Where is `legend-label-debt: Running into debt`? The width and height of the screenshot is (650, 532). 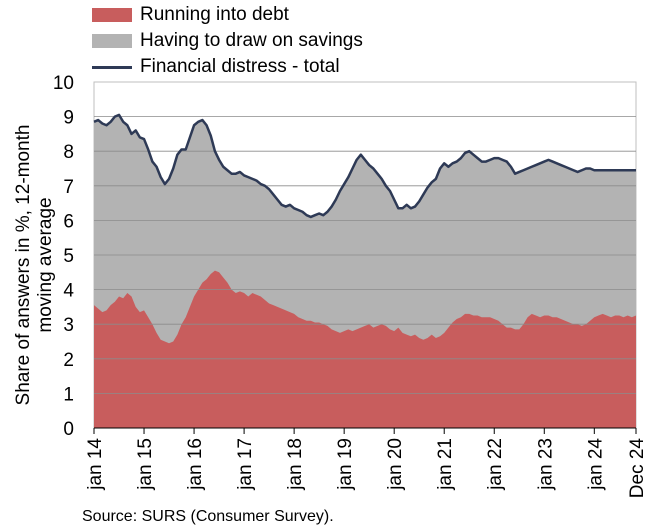 legend-label-debt: Running into debt is located at coordinates (214, 14).